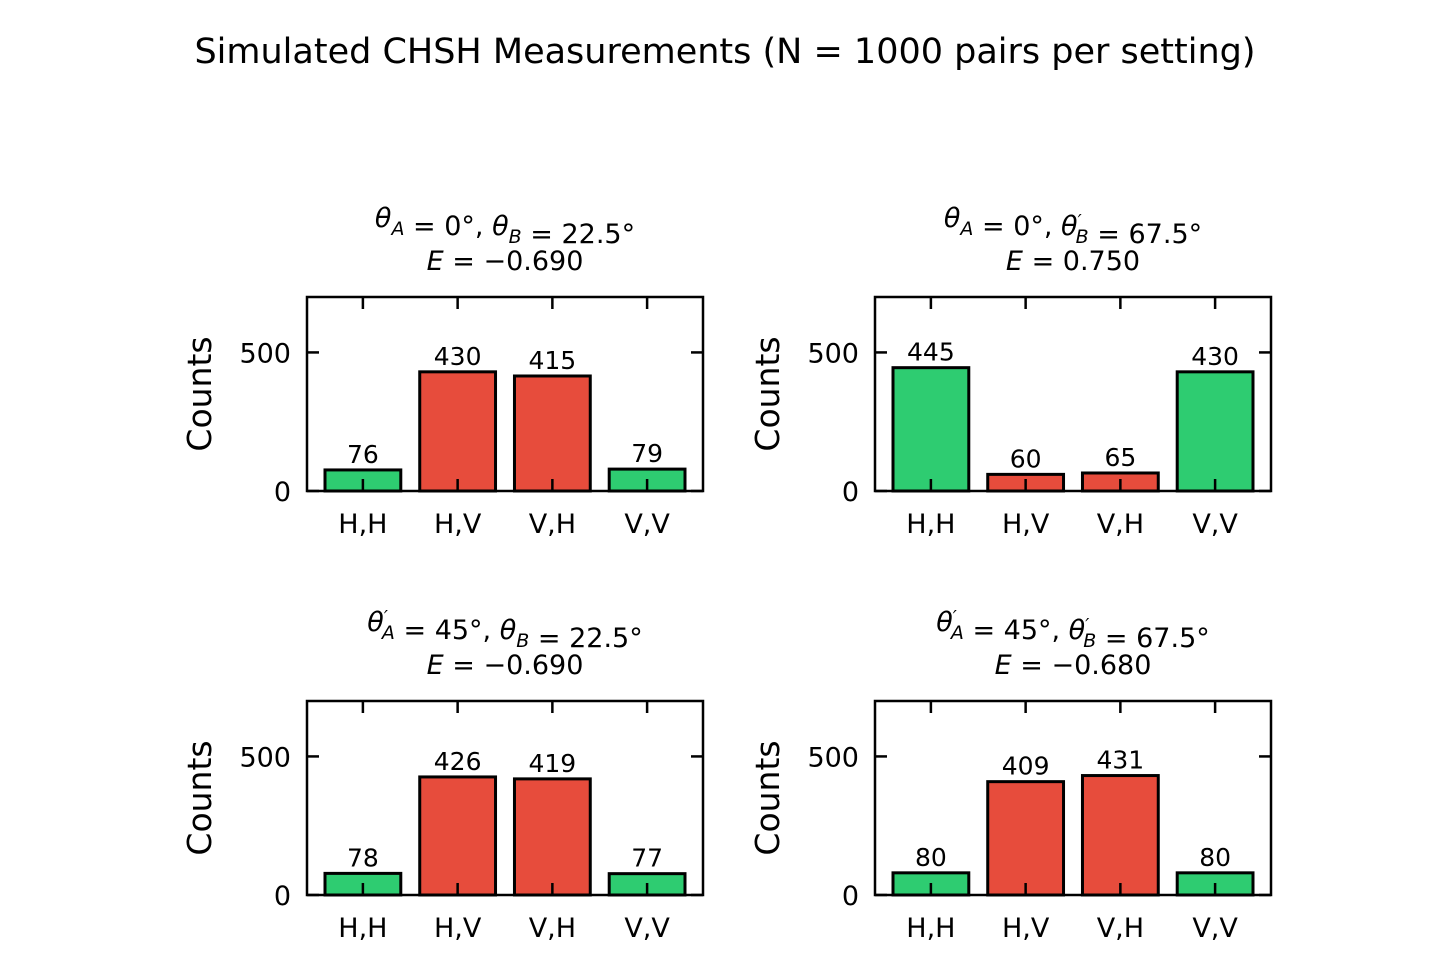  What do you see at coordinates (1120, 457) in the screenshot?
I see `bar-value-label: 65` at bounding box center [1120, 457].